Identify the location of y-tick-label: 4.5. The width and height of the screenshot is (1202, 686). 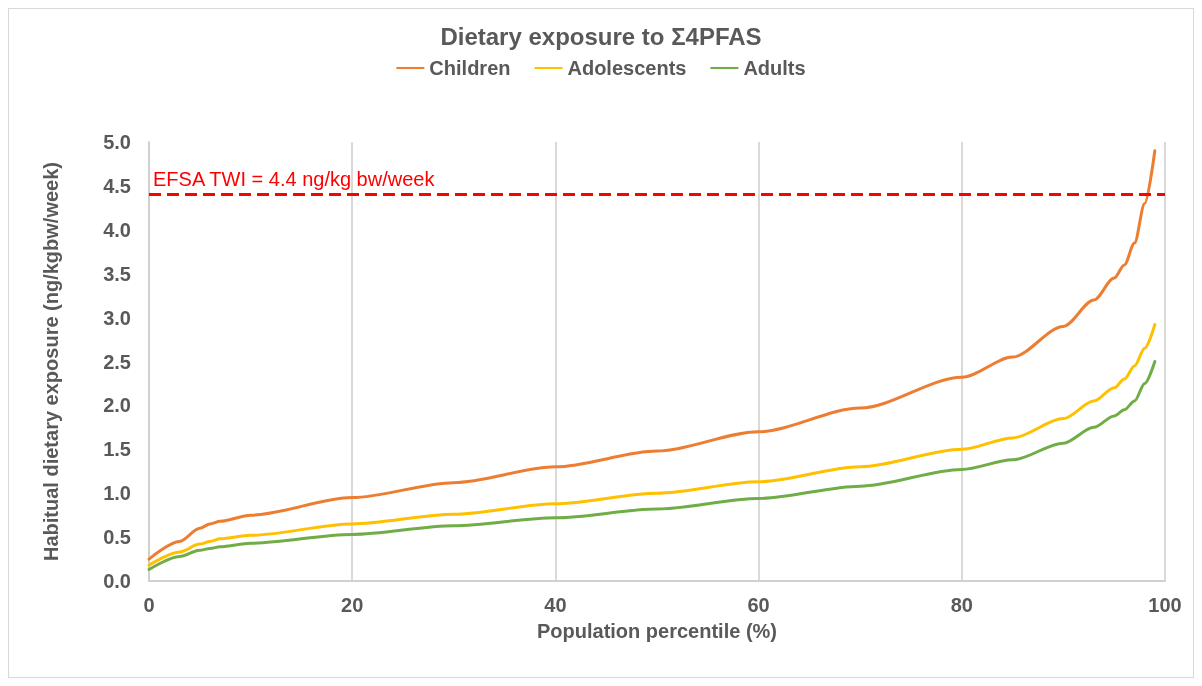
(117, 185).